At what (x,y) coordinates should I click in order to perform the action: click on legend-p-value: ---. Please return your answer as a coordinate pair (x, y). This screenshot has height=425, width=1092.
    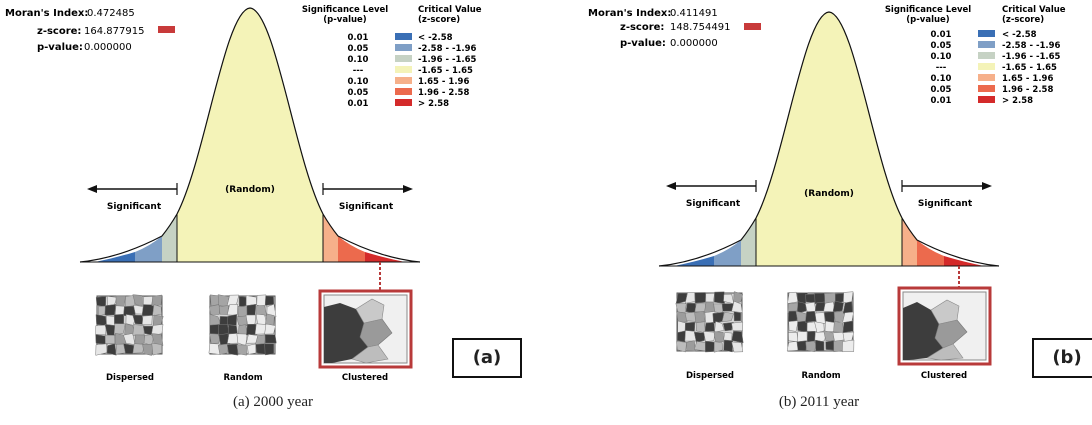
    Looking at the image, I should click on (358, 71).